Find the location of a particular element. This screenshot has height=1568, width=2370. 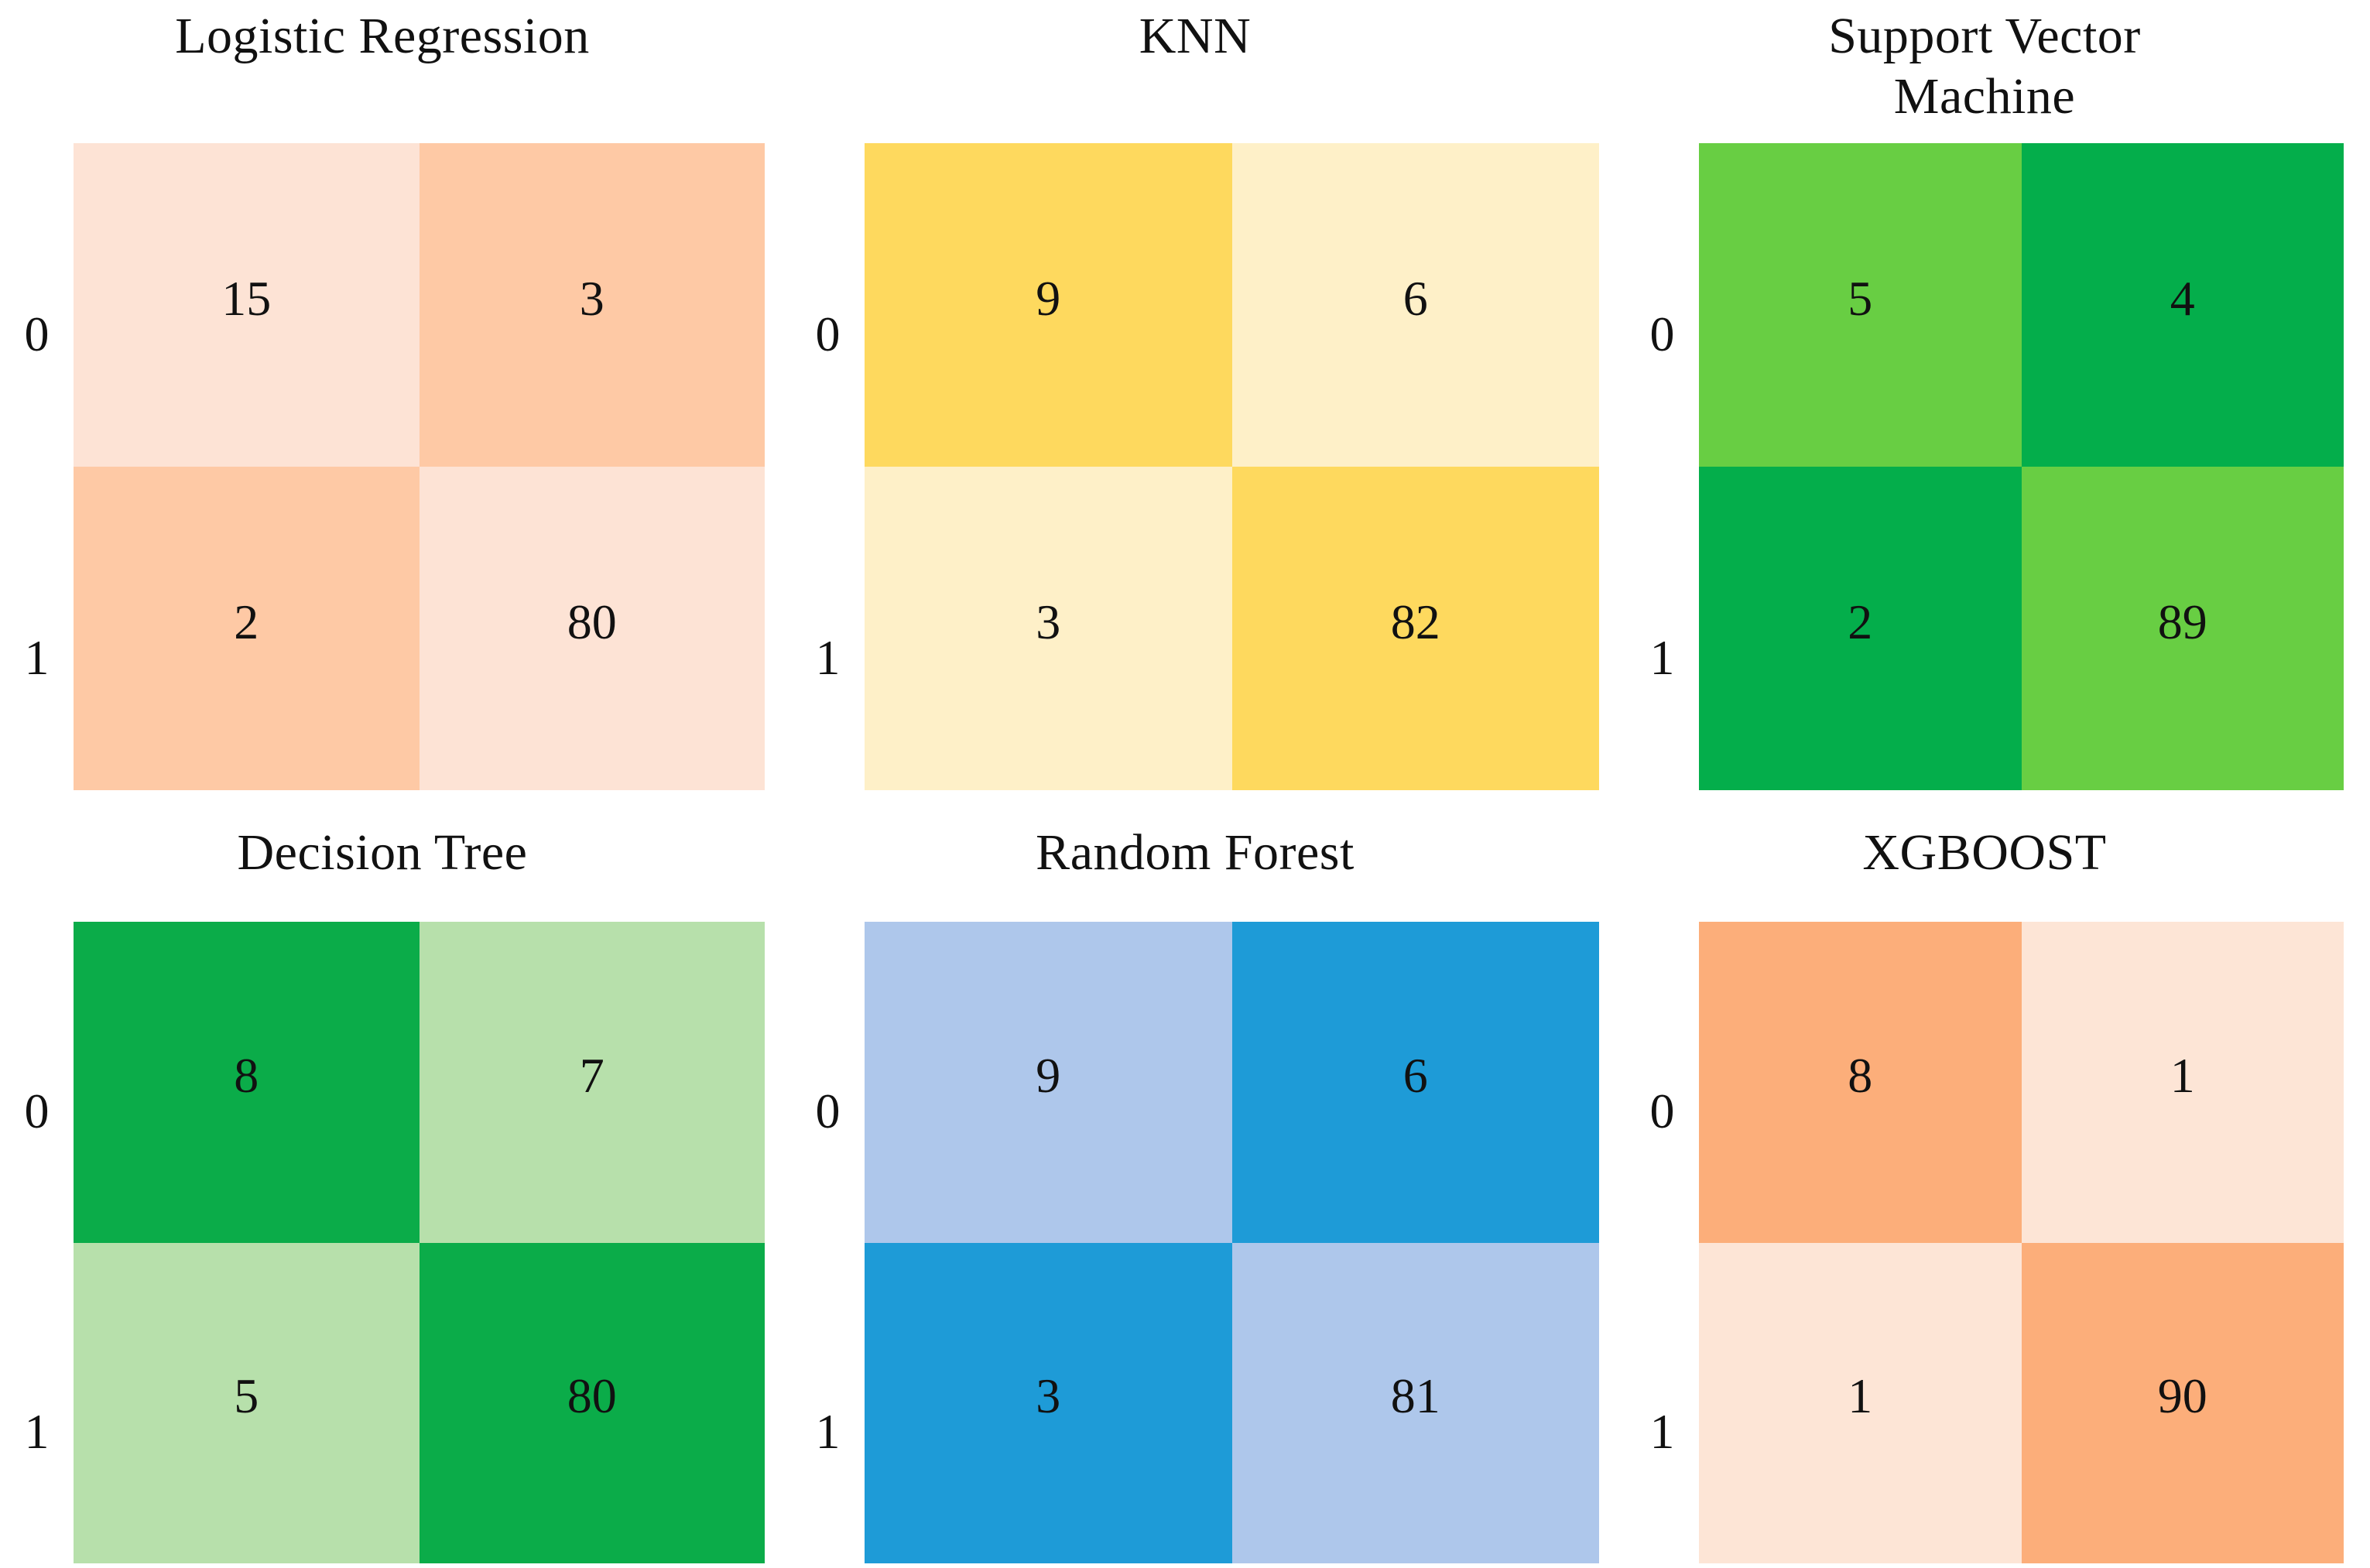

confusion-matrix: 0 1 9 6 3 82 is located at coordinates (1195, 466).